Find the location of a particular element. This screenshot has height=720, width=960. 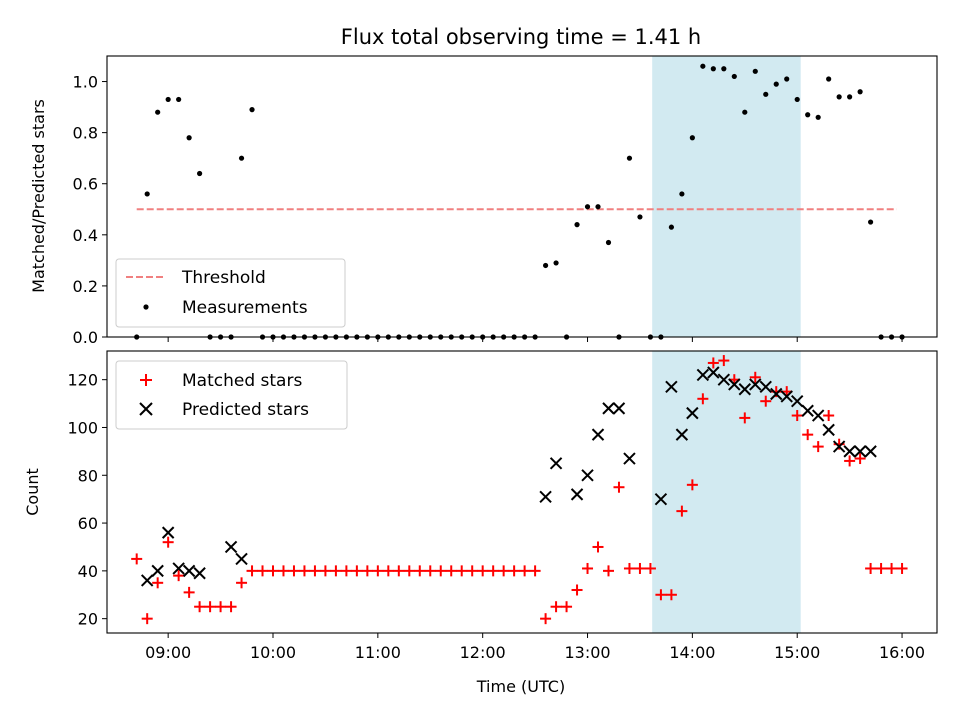

bottom-highlight-span is located at coordinates (726, 492).